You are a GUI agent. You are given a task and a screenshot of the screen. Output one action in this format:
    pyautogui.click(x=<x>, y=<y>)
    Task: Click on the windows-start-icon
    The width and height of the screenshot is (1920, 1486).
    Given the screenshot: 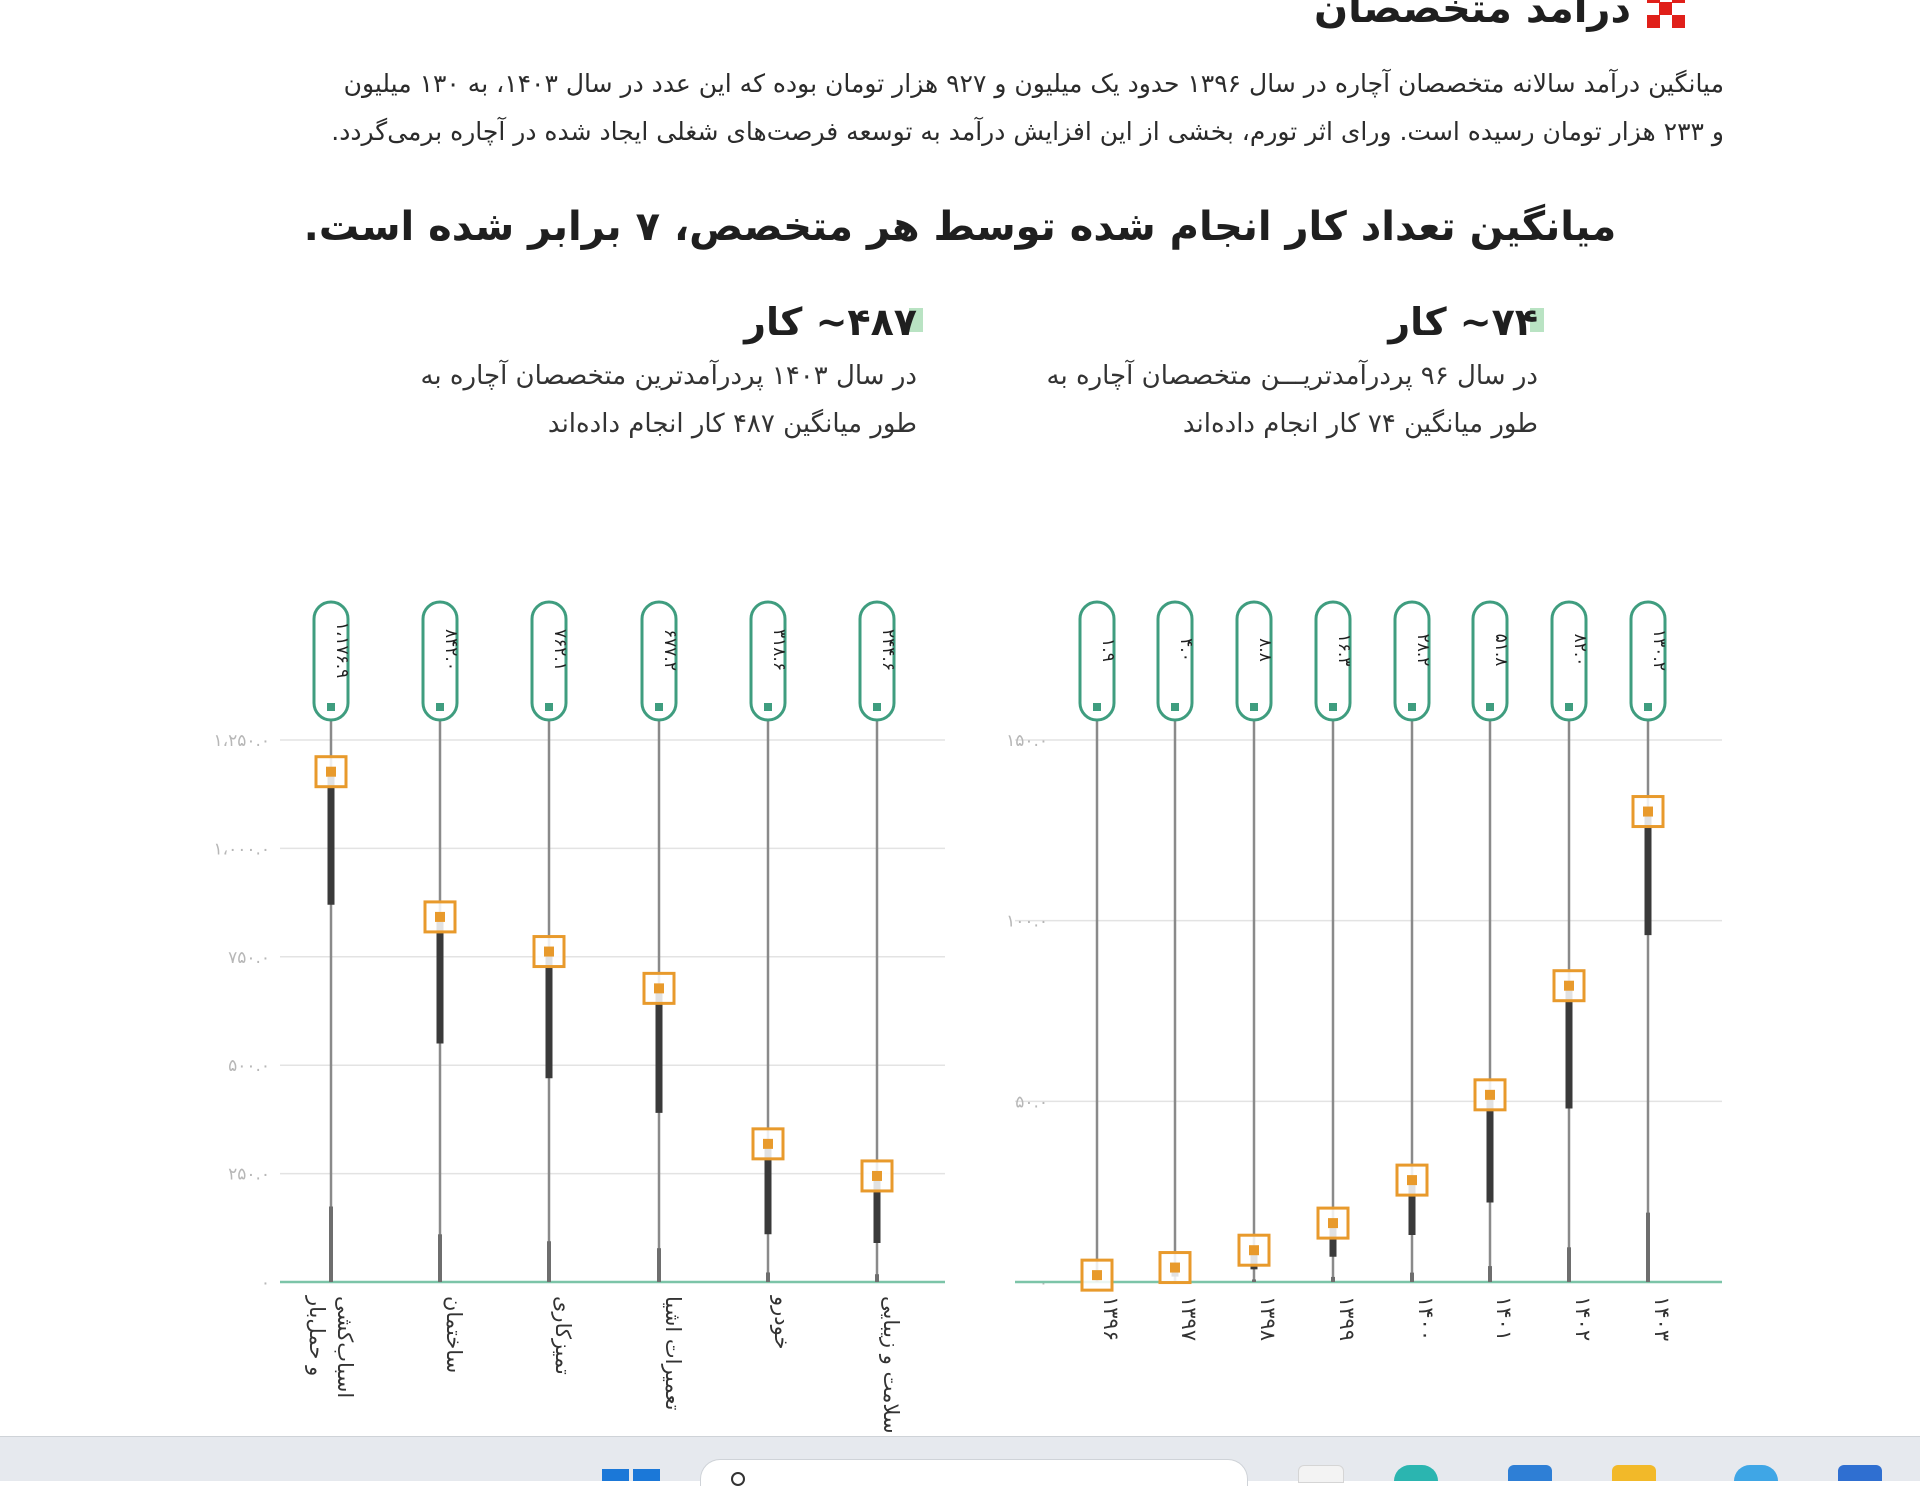 What is the action you would take?
    pyautogui.click(x=632, y=1475)
    